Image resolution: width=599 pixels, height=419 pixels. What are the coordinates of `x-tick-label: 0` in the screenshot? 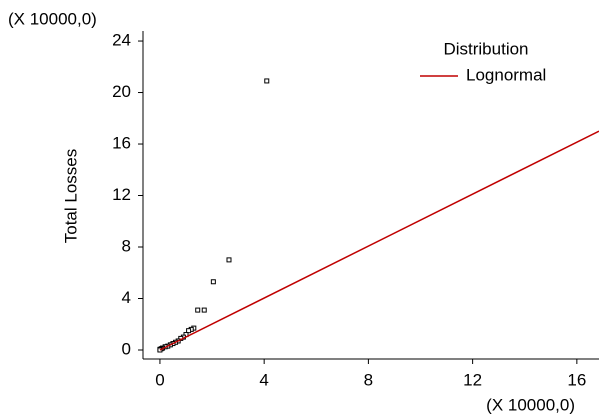 It's located at (159, 379).